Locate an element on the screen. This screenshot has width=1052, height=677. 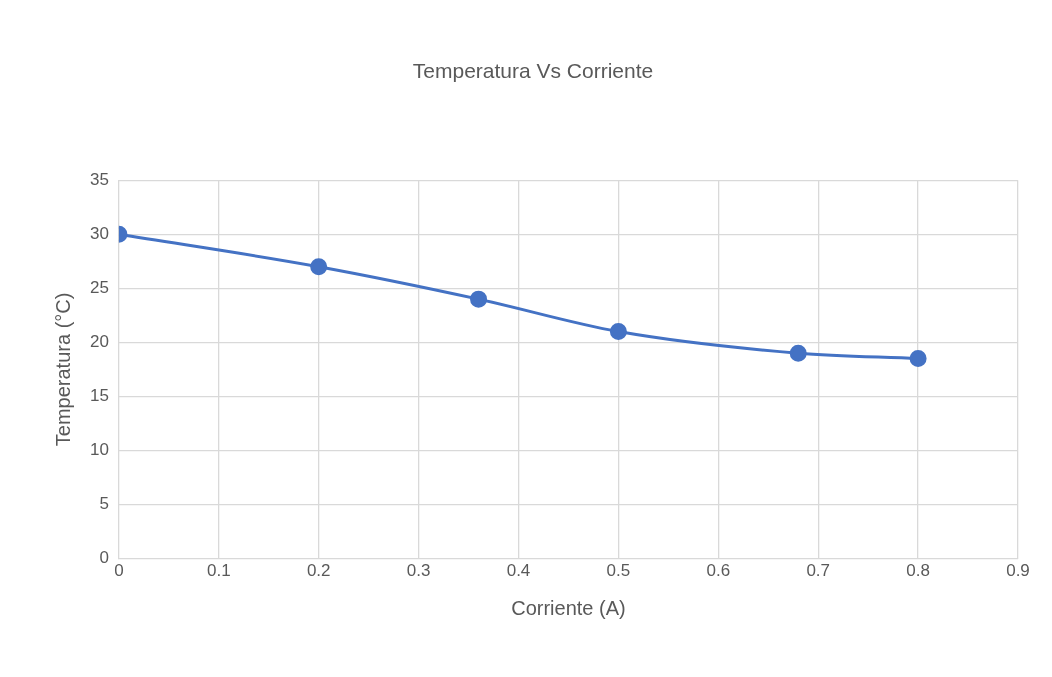
y-tick-label: 0 is located at coordinates (104, 558).